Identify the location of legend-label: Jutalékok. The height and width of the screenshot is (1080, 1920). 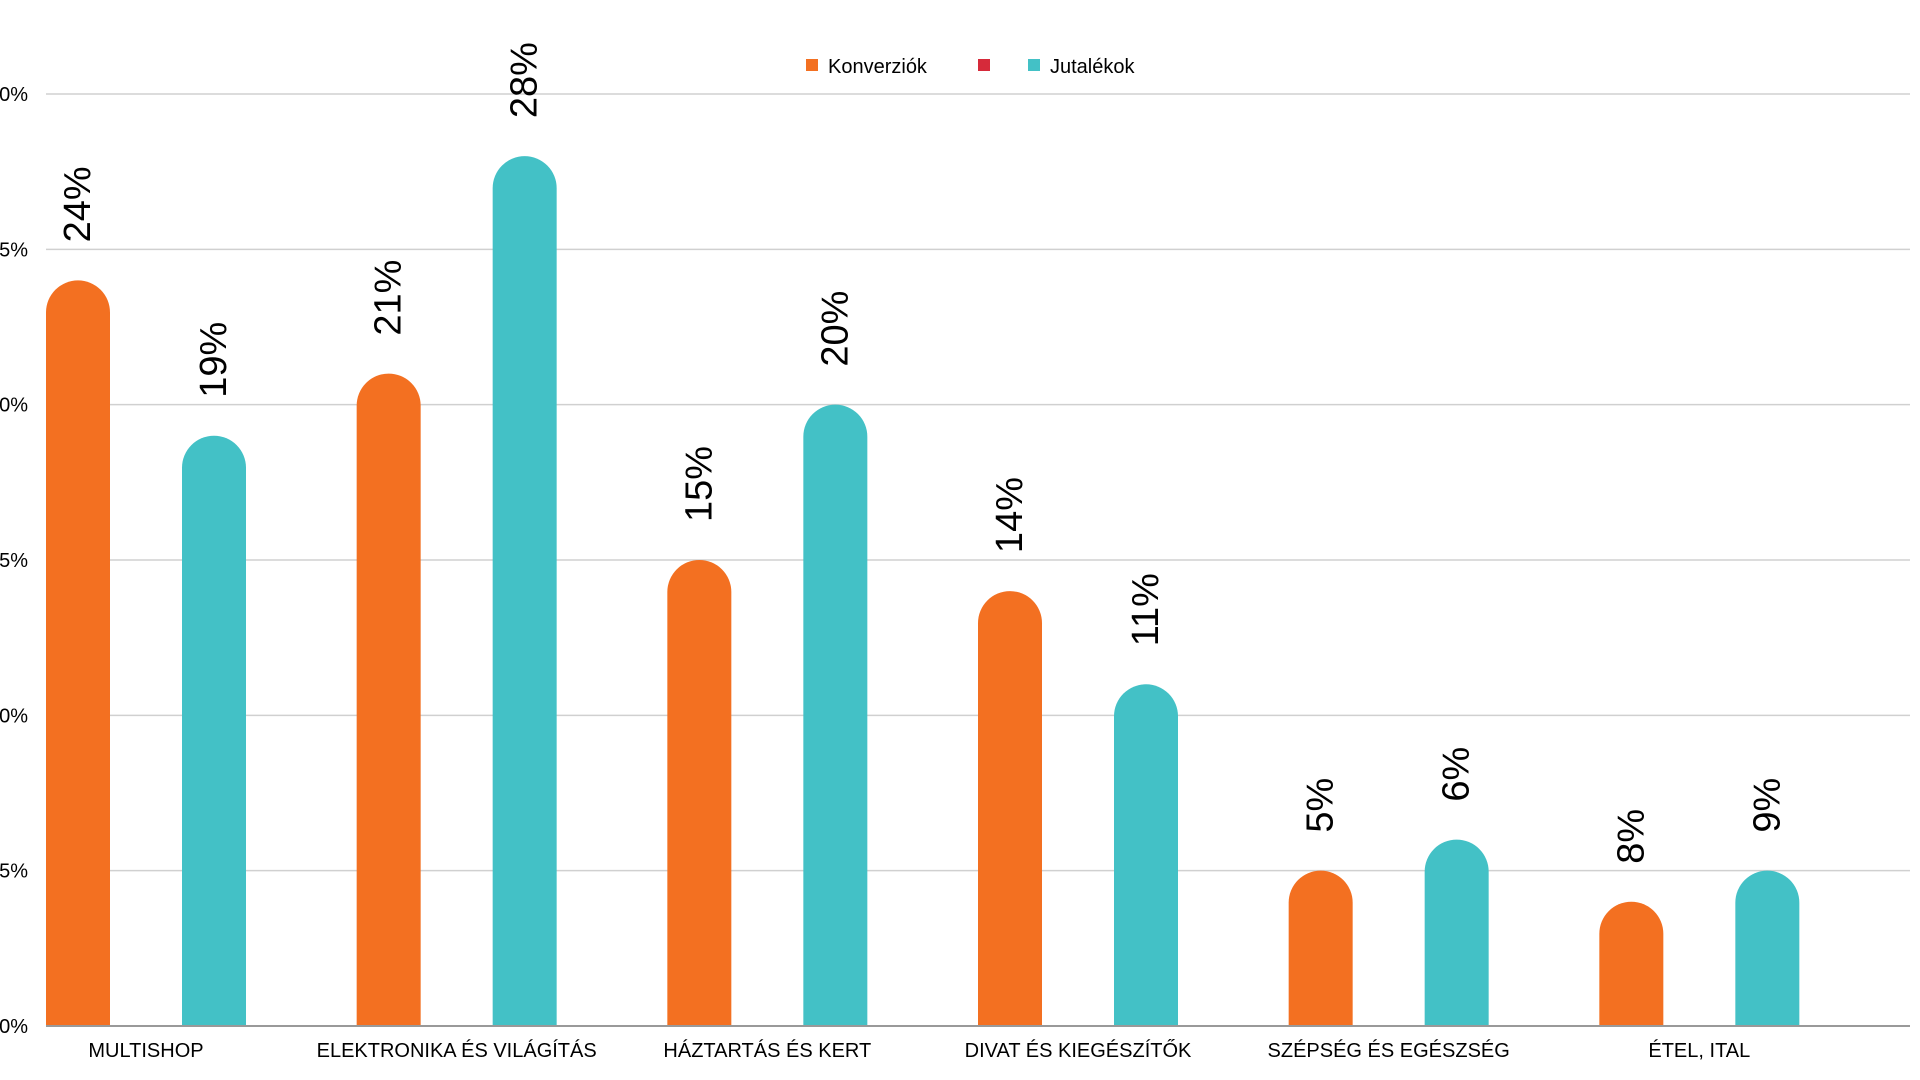
(1092, 67).